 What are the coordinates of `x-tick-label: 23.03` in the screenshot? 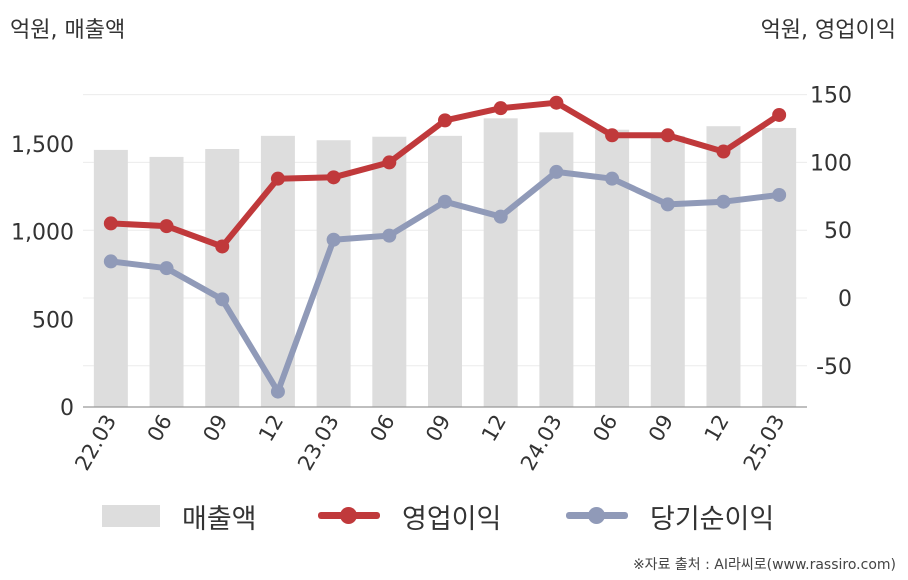 It's located at (318, 443).